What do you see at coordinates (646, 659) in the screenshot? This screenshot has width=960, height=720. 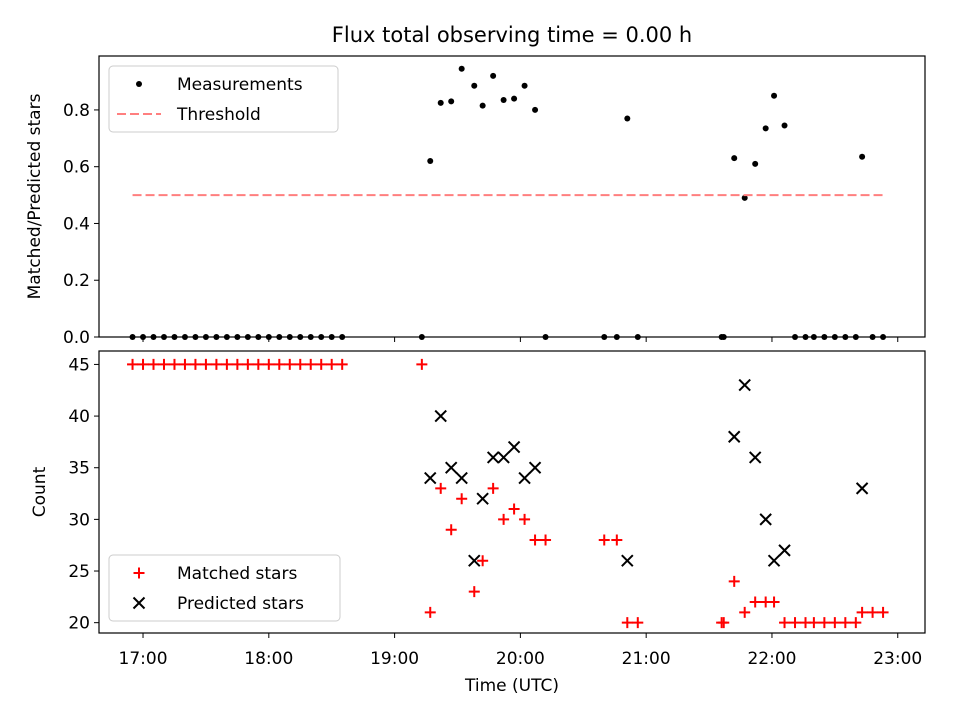 I see `x-tick-label: 21:00` at bounding box center [646, 659].